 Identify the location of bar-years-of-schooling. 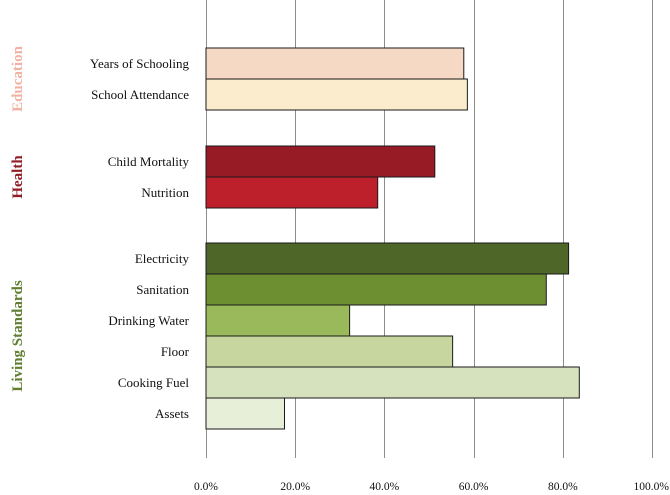
(335, 63).